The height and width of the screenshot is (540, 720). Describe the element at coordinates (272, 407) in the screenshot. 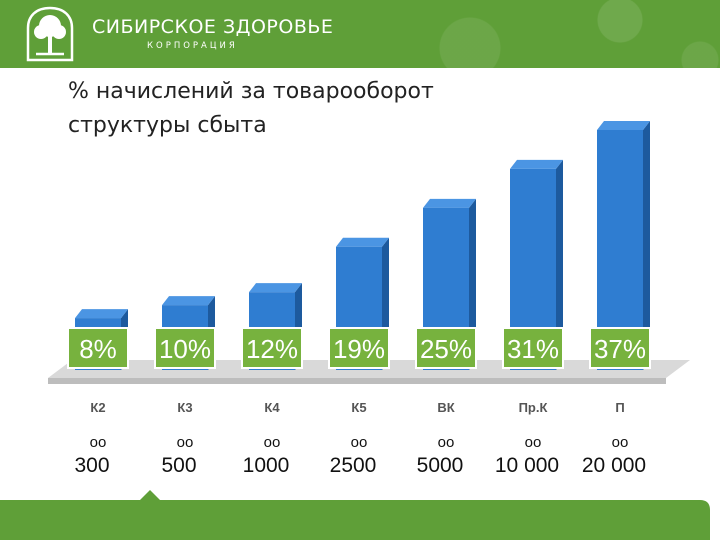

I see `category-label: К4` at that location.